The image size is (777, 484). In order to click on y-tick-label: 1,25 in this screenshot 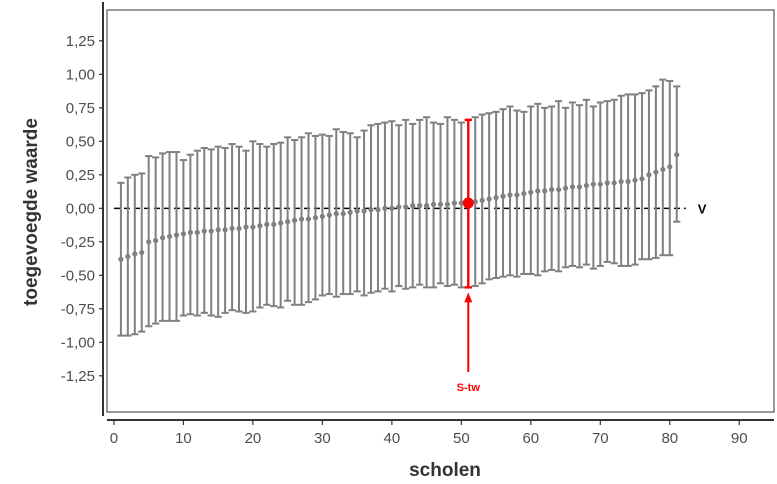, I will do `click(80, 41)`.